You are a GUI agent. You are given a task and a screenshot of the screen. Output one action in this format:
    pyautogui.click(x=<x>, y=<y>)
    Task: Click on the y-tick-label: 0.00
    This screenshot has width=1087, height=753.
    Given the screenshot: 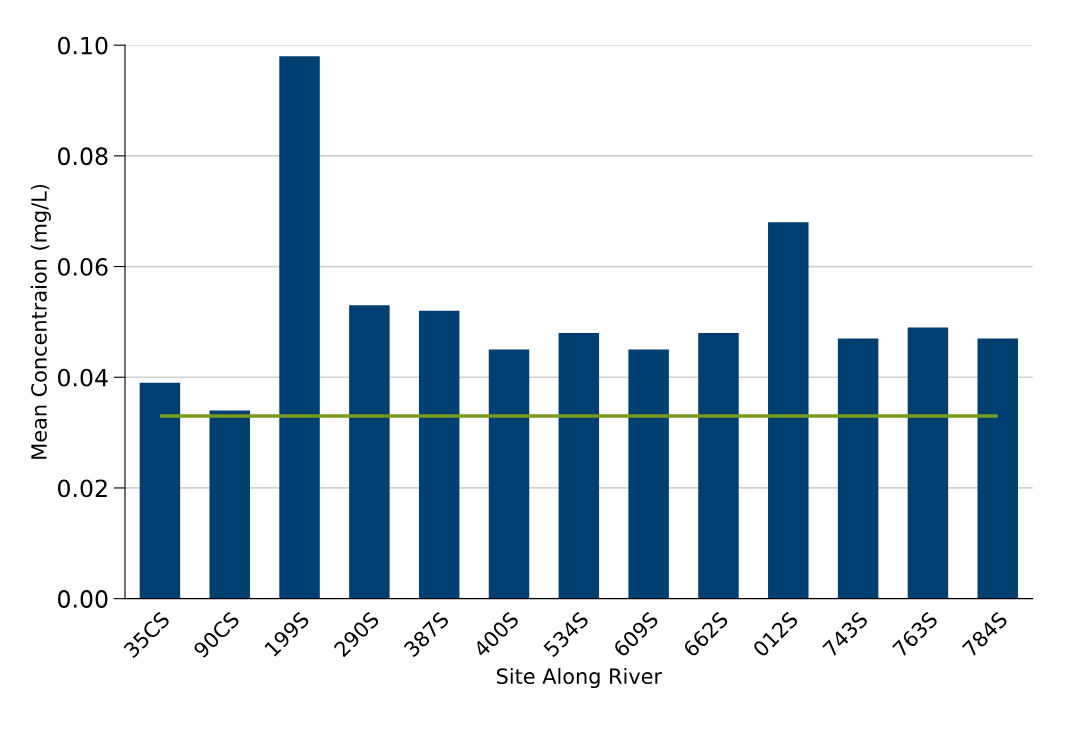 What is the action you would take?
    pyautogui.click(x=83, y=599)
    